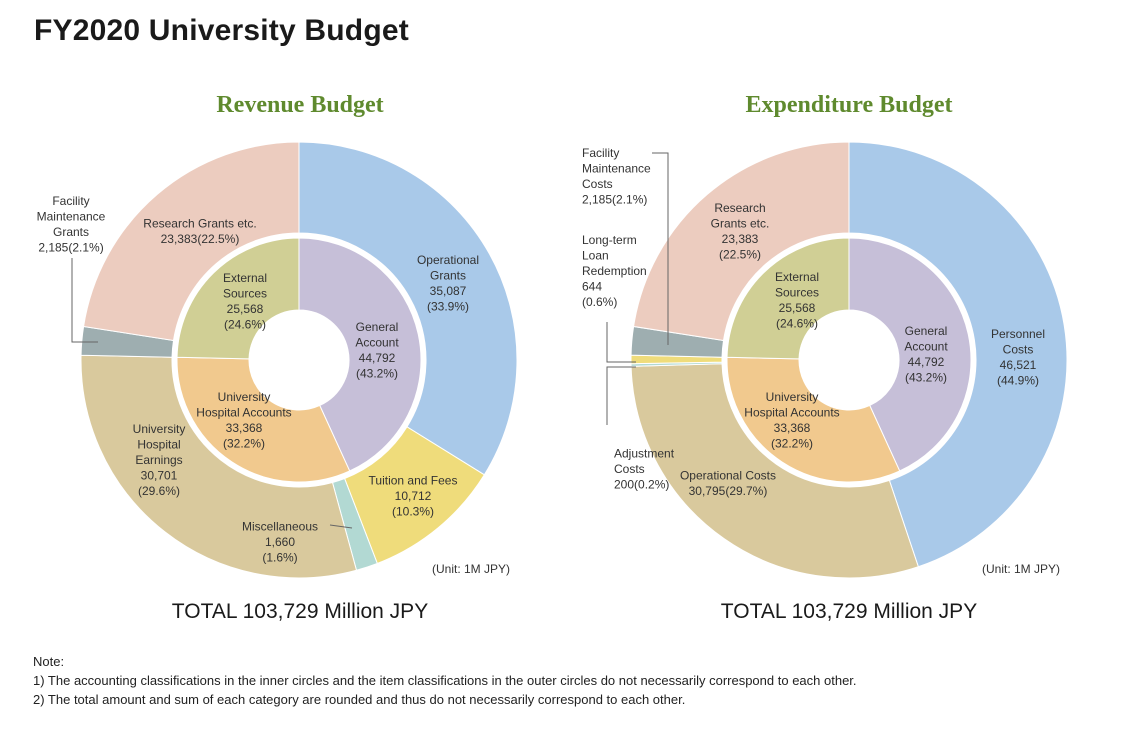  Describe the element at coordinates (377, 342) in the screenshot. I see `revenue-budget-inner-general-account-label-line: Account` at that location.